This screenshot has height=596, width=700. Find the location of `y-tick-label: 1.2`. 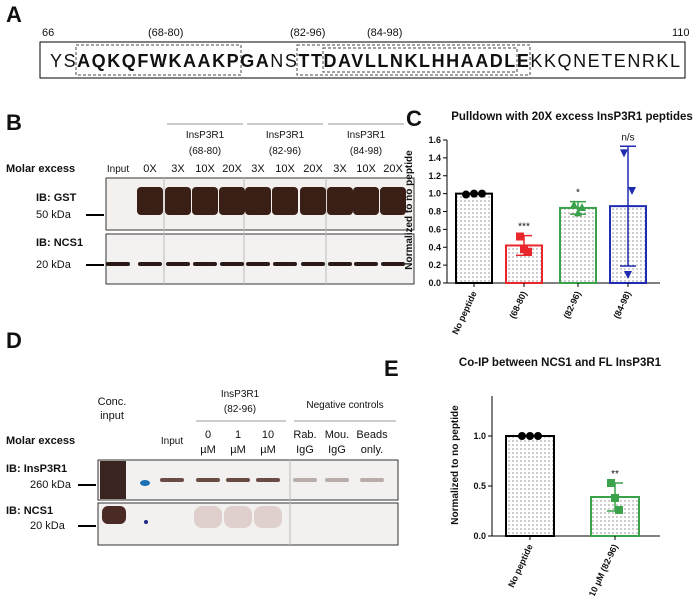

y-tick-label: 1.2 is located at coordinates (434, 176).